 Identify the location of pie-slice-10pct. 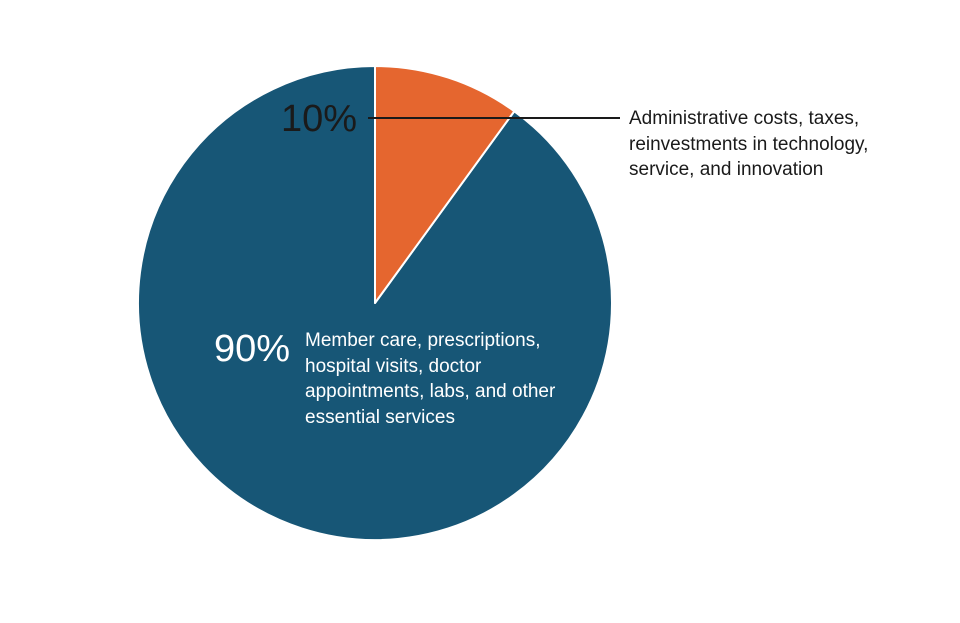
(445, 184).